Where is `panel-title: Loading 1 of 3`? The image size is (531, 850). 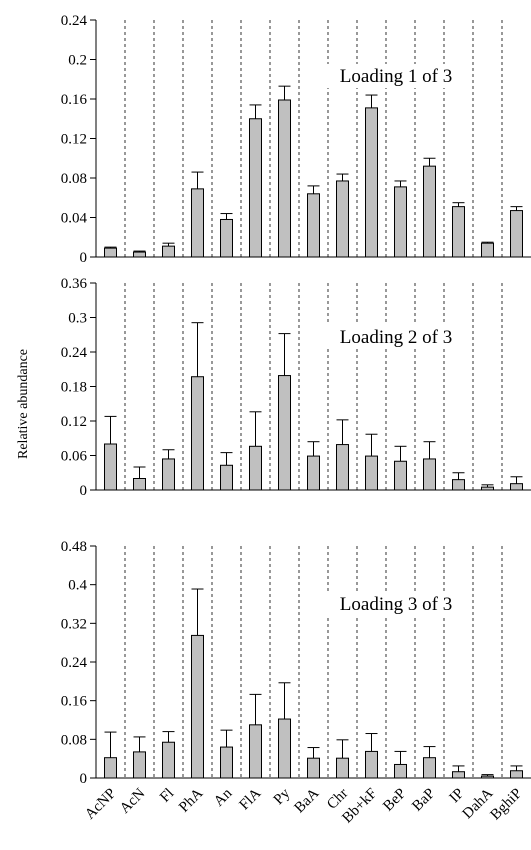 panel-title: Loading 1 of 3 is located at coordinates (396, 76).